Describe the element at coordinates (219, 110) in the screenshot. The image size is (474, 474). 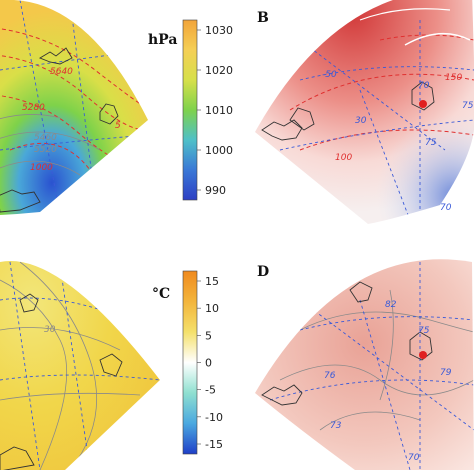
I see `colorbar-tick-label: 1010` at that location.